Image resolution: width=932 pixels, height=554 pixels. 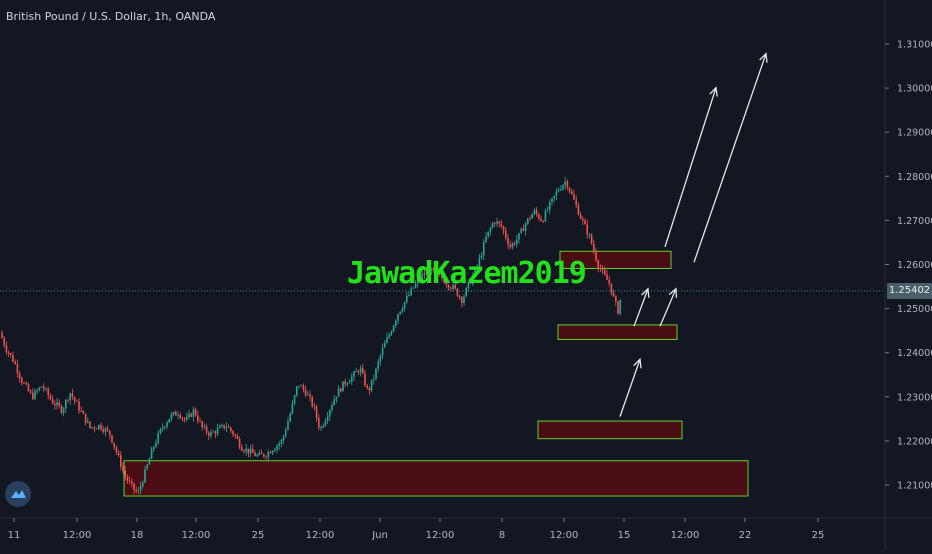 What do you see at coordinates (18, 494) in the screenshot?
I see `tradingview-logo-icon` at bounding box center [18, 494].